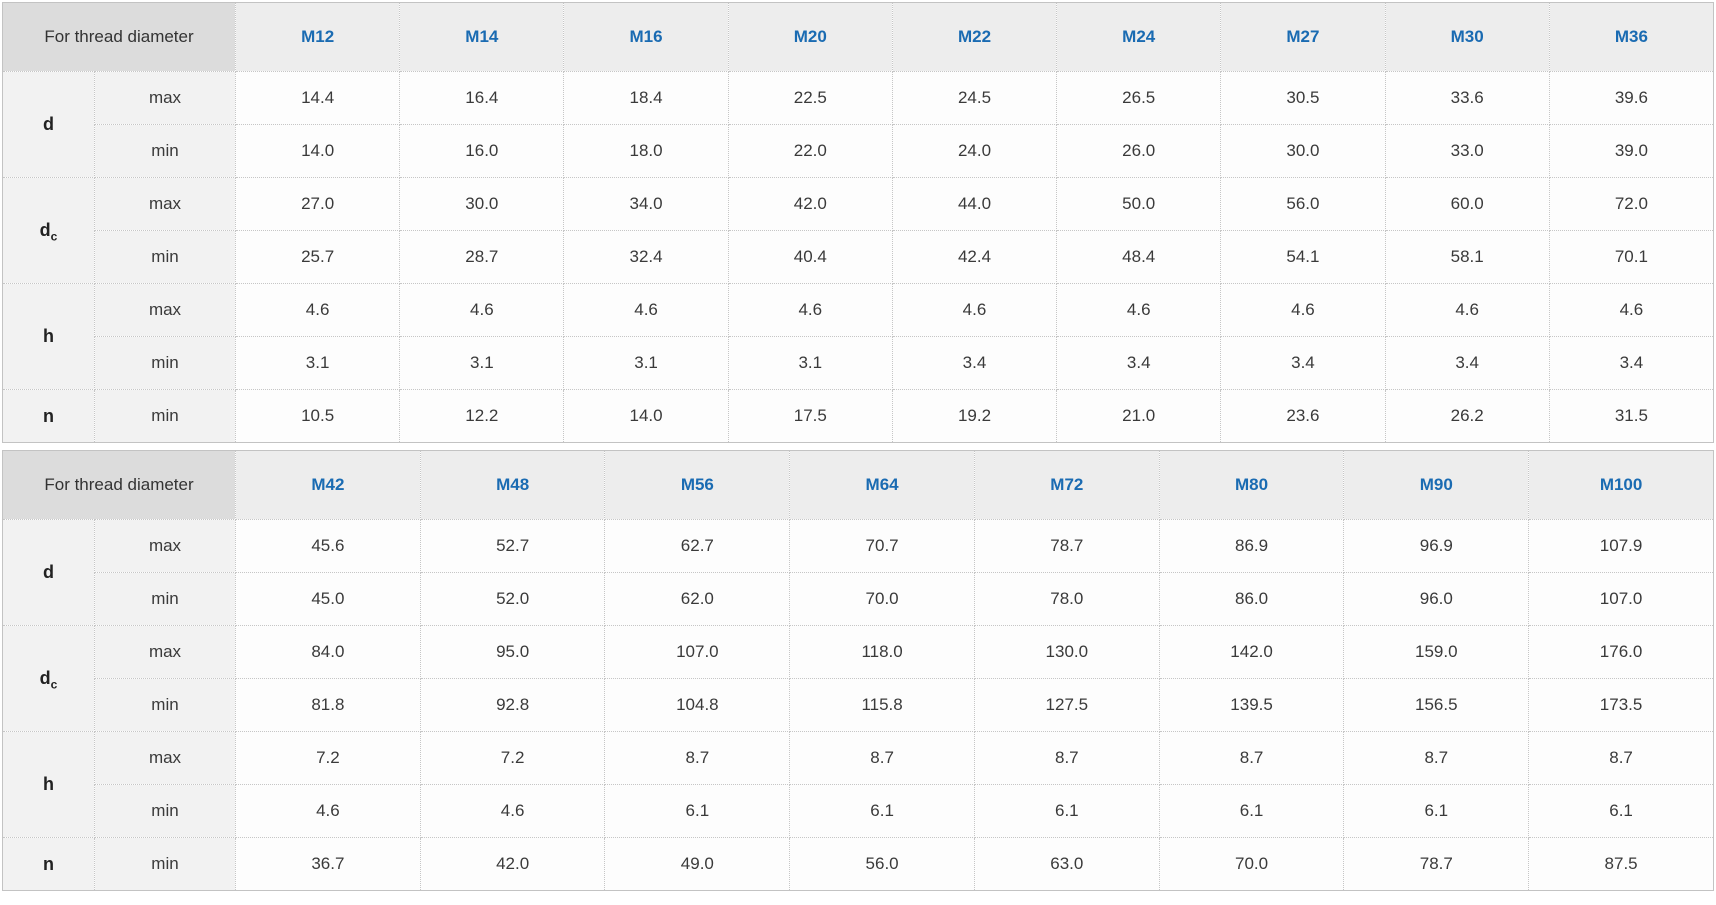 This screenshot has height=905, width=1716. What do you see at coordinates (482, 98) in the screenshot?
I see `value-cell: 16.4` at bounding box center [482, 98].